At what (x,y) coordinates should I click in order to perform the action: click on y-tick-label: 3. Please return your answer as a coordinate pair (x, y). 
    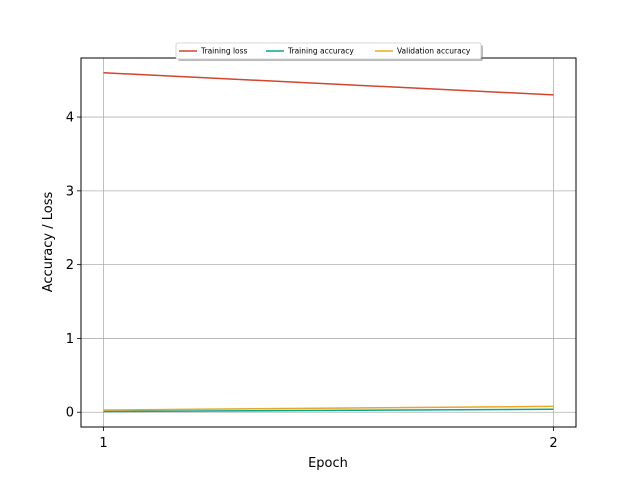
    Looking at the image, I should click on (70, 191).